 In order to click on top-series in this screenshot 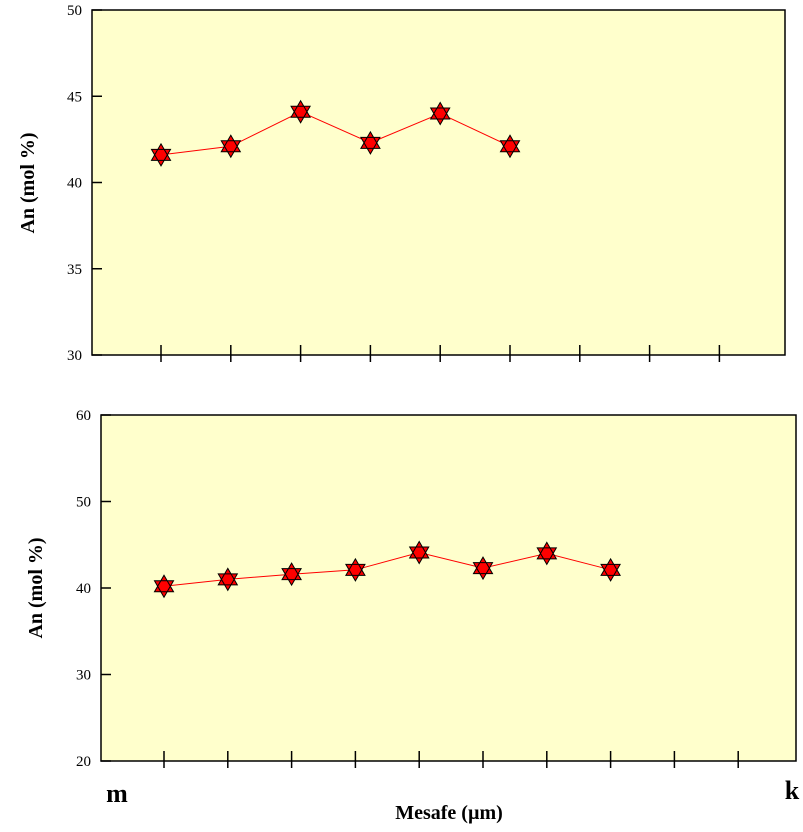, I will do `click(335, 133)`.